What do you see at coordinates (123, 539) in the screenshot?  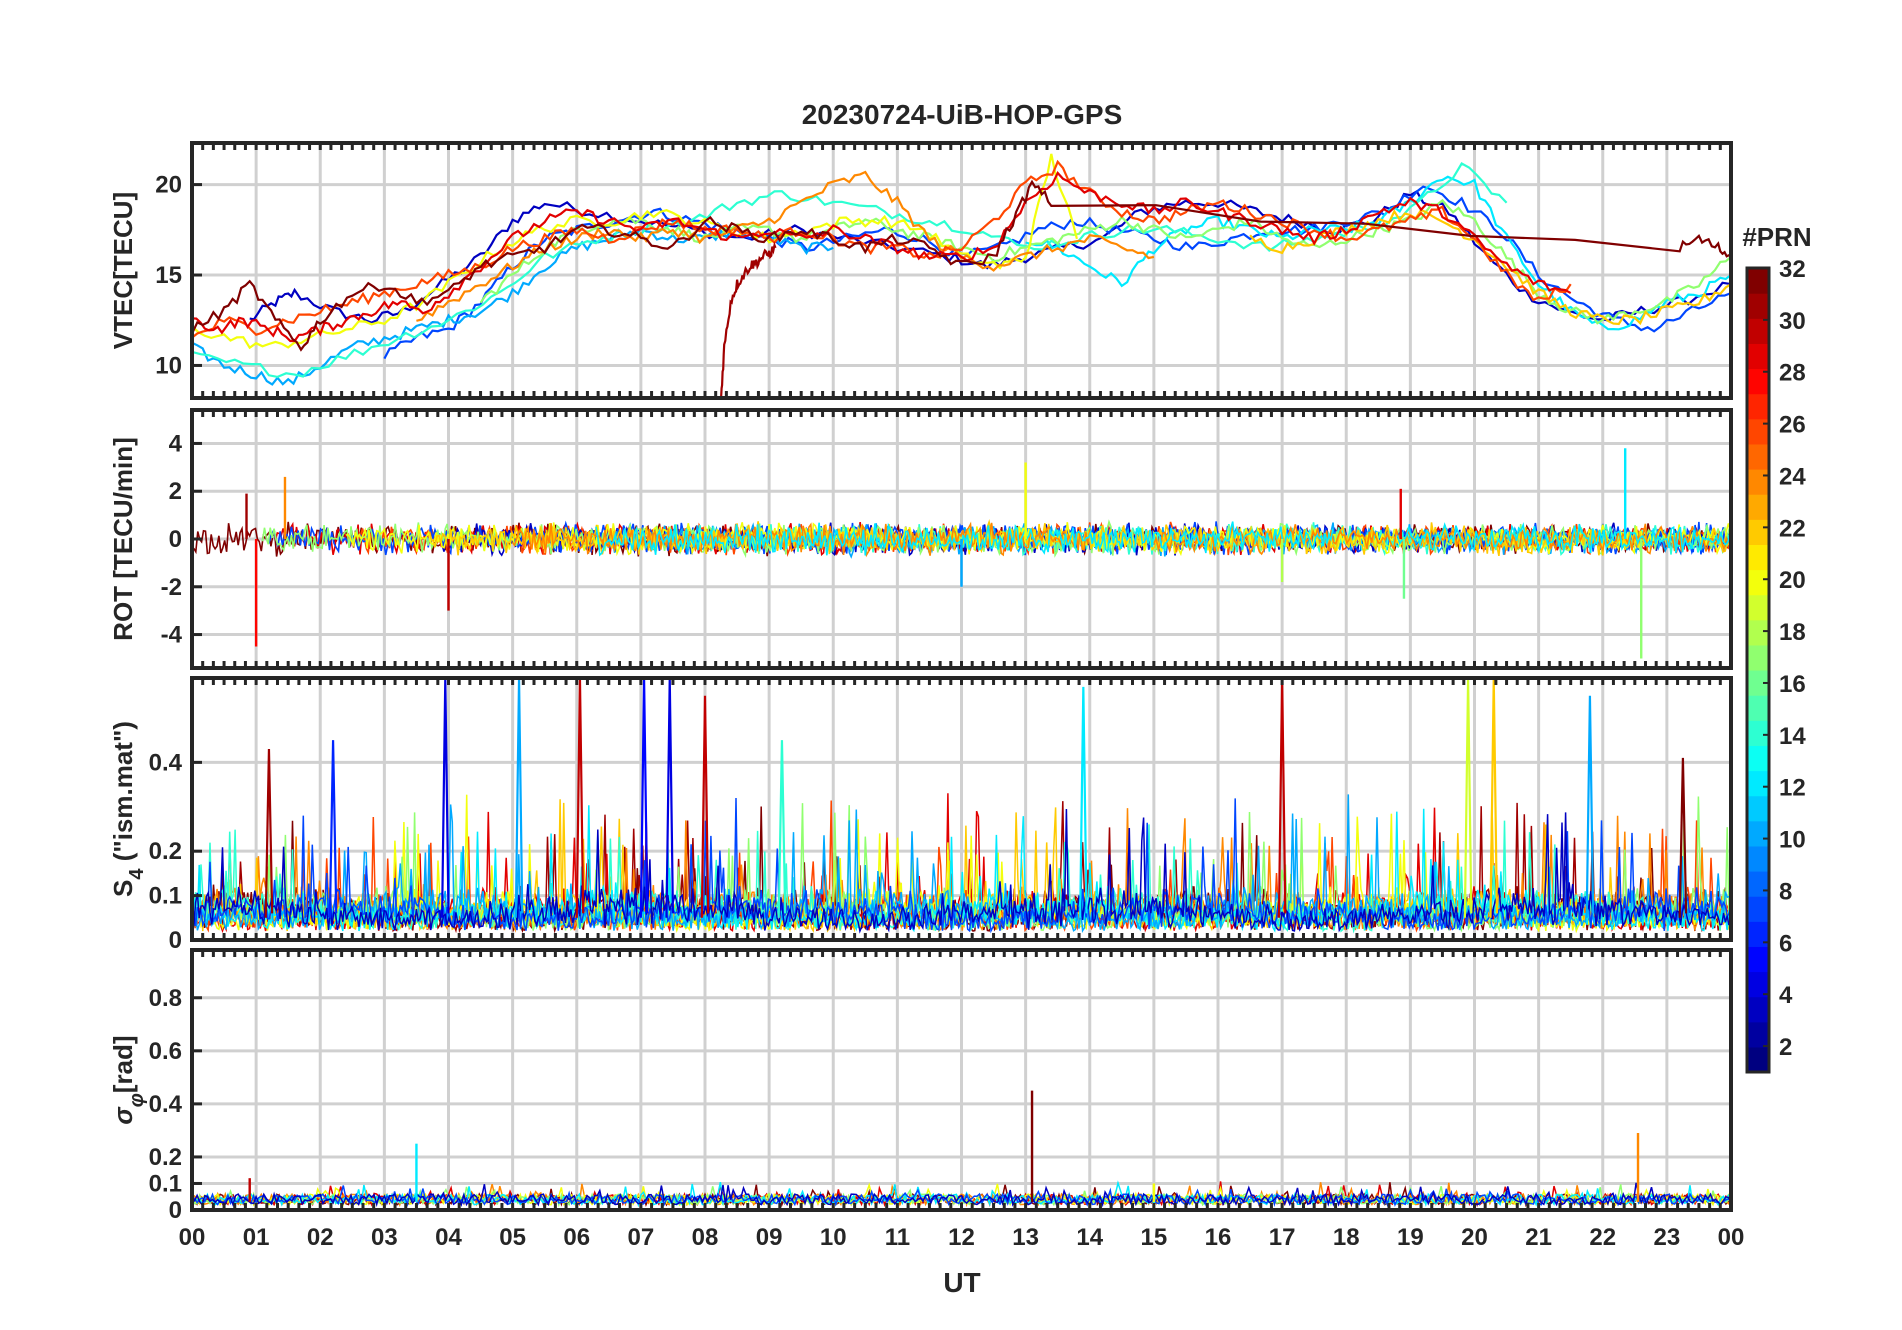 I see `panel-2-y-label: ROT [TECU/min]` at bounding box center [123, 539].